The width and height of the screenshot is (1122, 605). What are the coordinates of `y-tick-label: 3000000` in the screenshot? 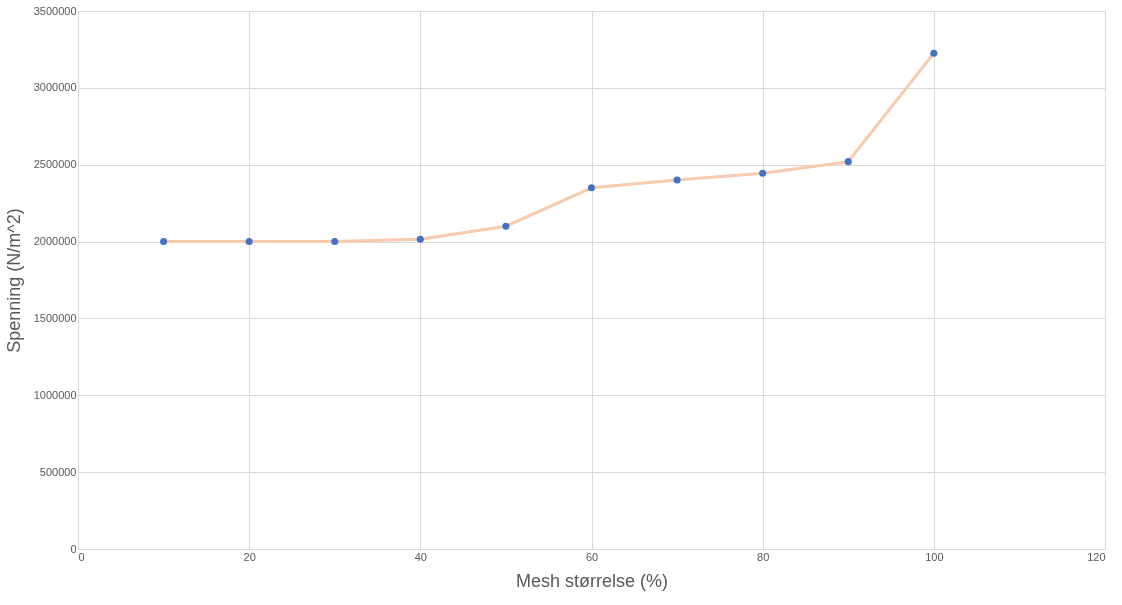 It's located at (55, 87).